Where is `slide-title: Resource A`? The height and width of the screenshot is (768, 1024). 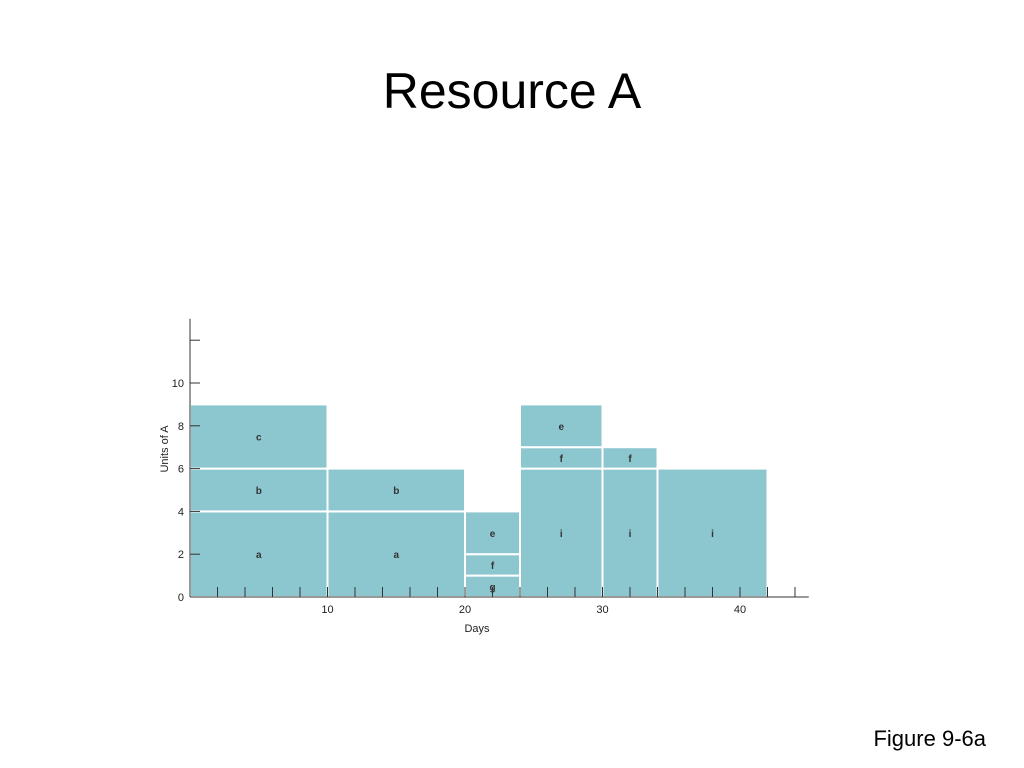 slide-title: Resource A is located at coordinates (512, 91).